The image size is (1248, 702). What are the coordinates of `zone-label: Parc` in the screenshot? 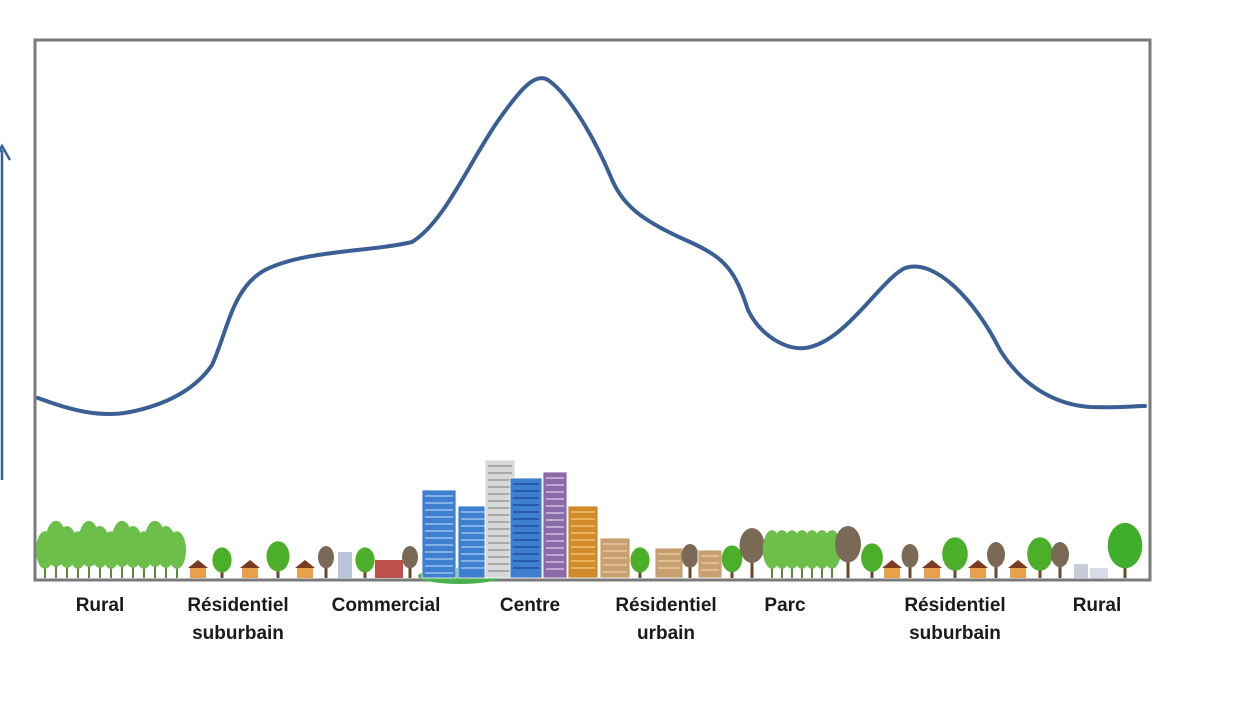 It's located at (785, 606).